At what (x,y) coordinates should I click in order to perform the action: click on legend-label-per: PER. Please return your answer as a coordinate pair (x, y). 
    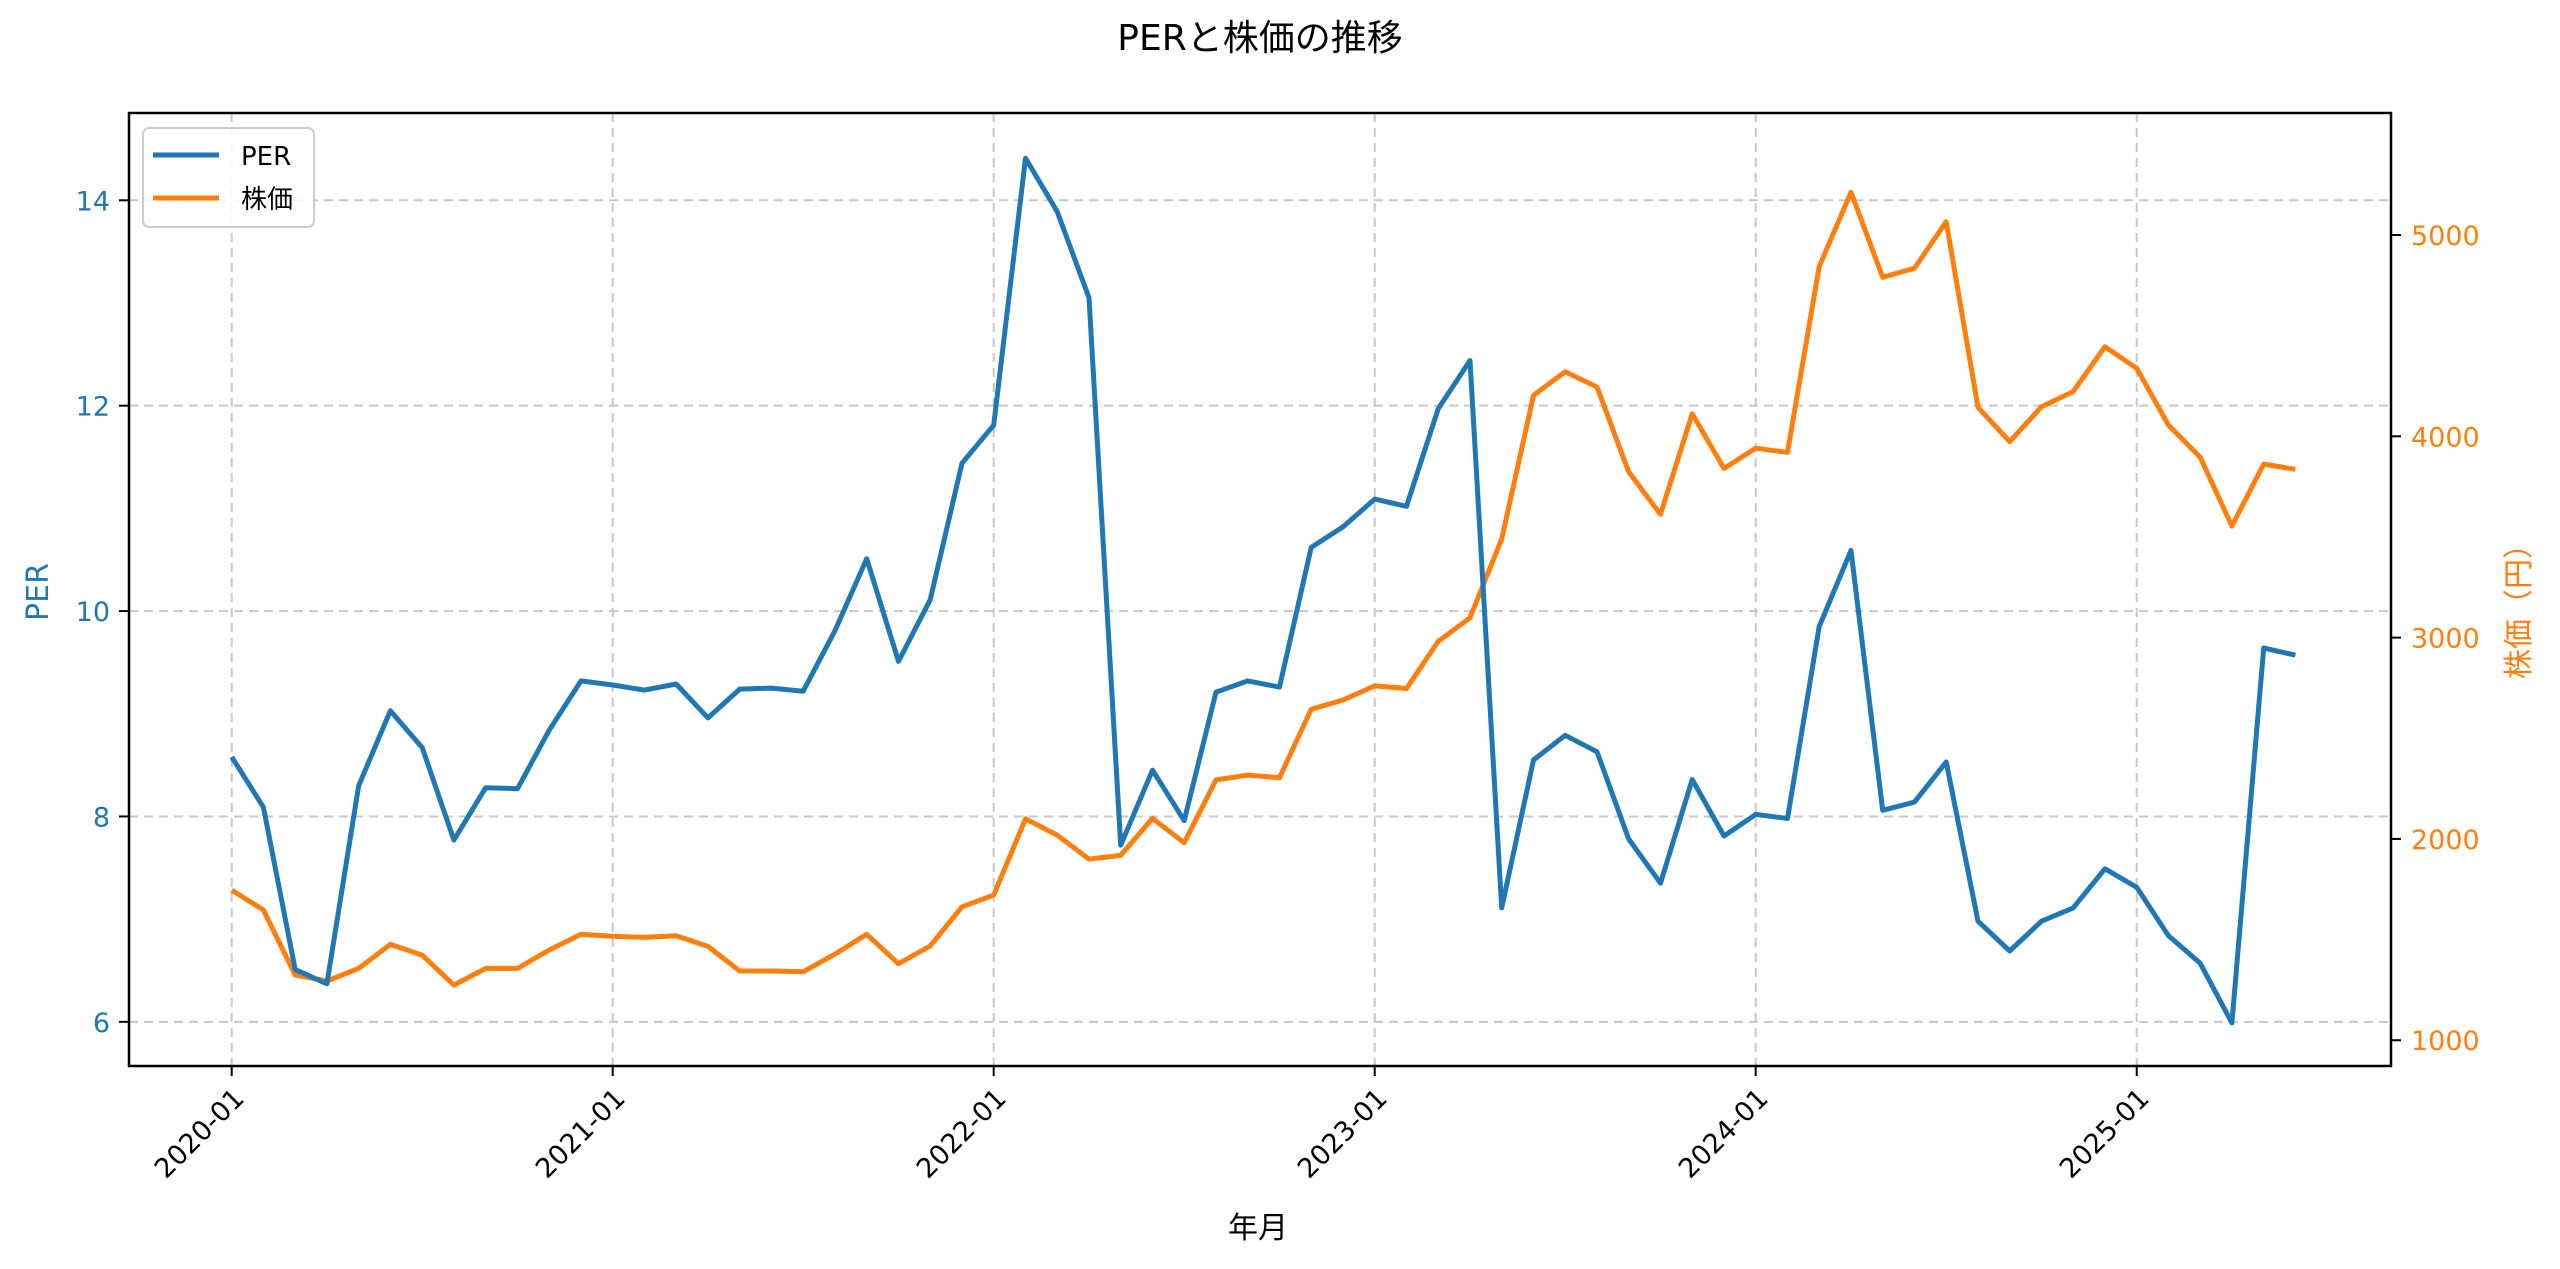
    Looking at the image, I should click on (266, 157).